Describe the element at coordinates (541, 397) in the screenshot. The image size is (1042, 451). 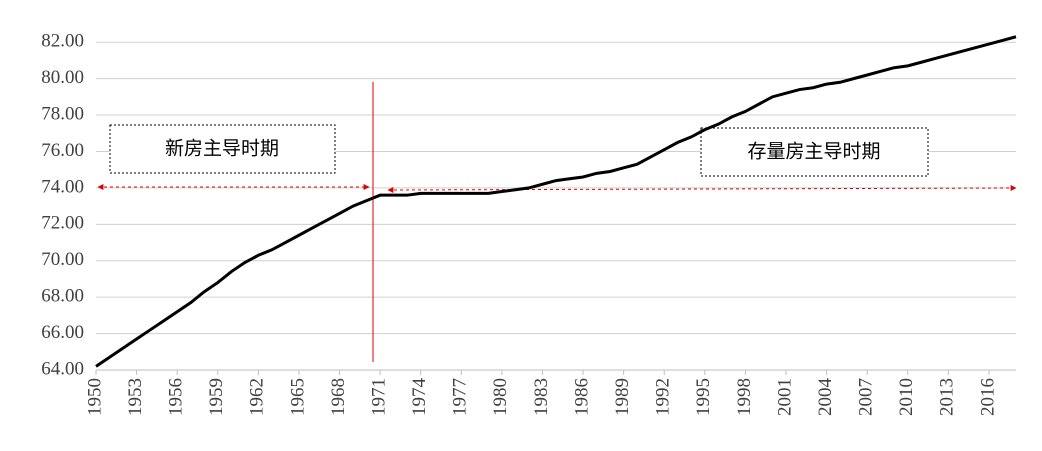
I see `x-tick-label: 1983` at that location.